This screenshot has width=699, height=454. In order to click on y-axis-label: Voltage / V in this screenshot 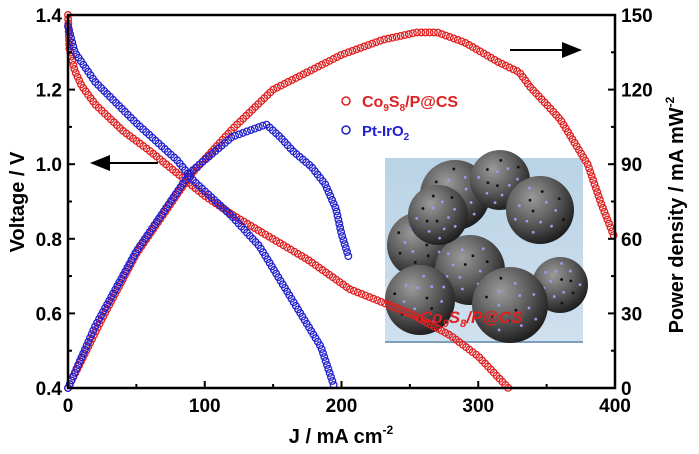, I will do `click(18, 201)`.